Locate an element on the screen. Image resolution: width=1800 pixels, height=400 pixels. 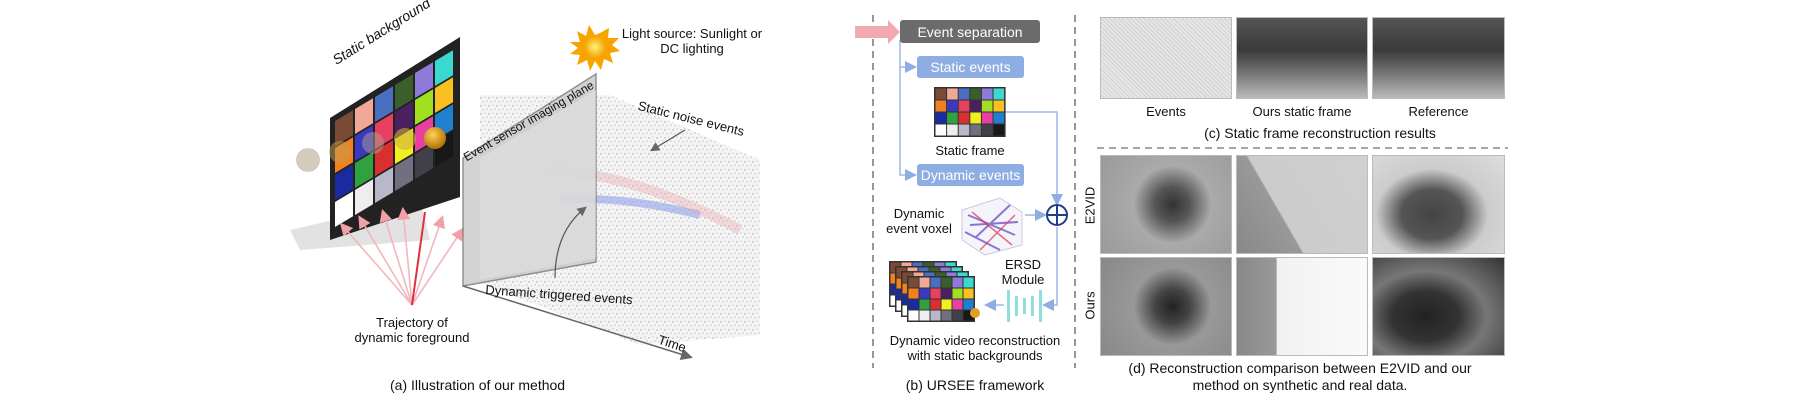
sun-icon is located at coordinates (595, 48).